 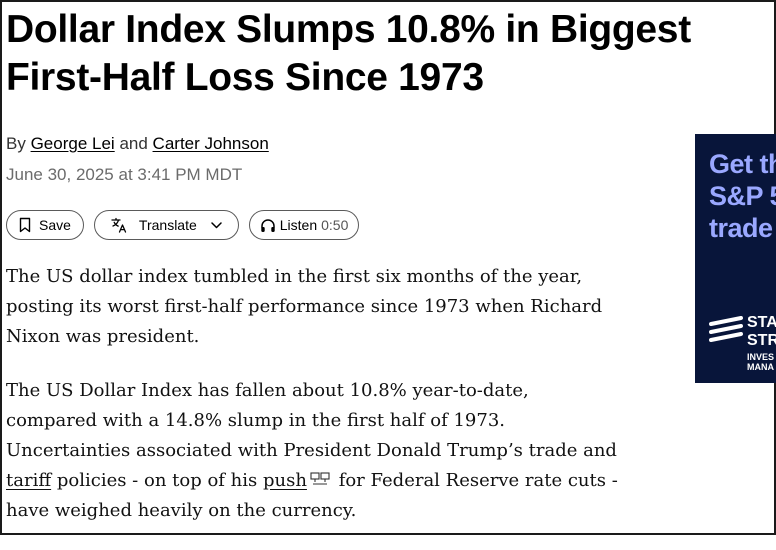 What do you see at coordinates (157, 480) in the screenshot?
I see `paragraph-text: policies - on top of his` at bounding box center [157, 480].